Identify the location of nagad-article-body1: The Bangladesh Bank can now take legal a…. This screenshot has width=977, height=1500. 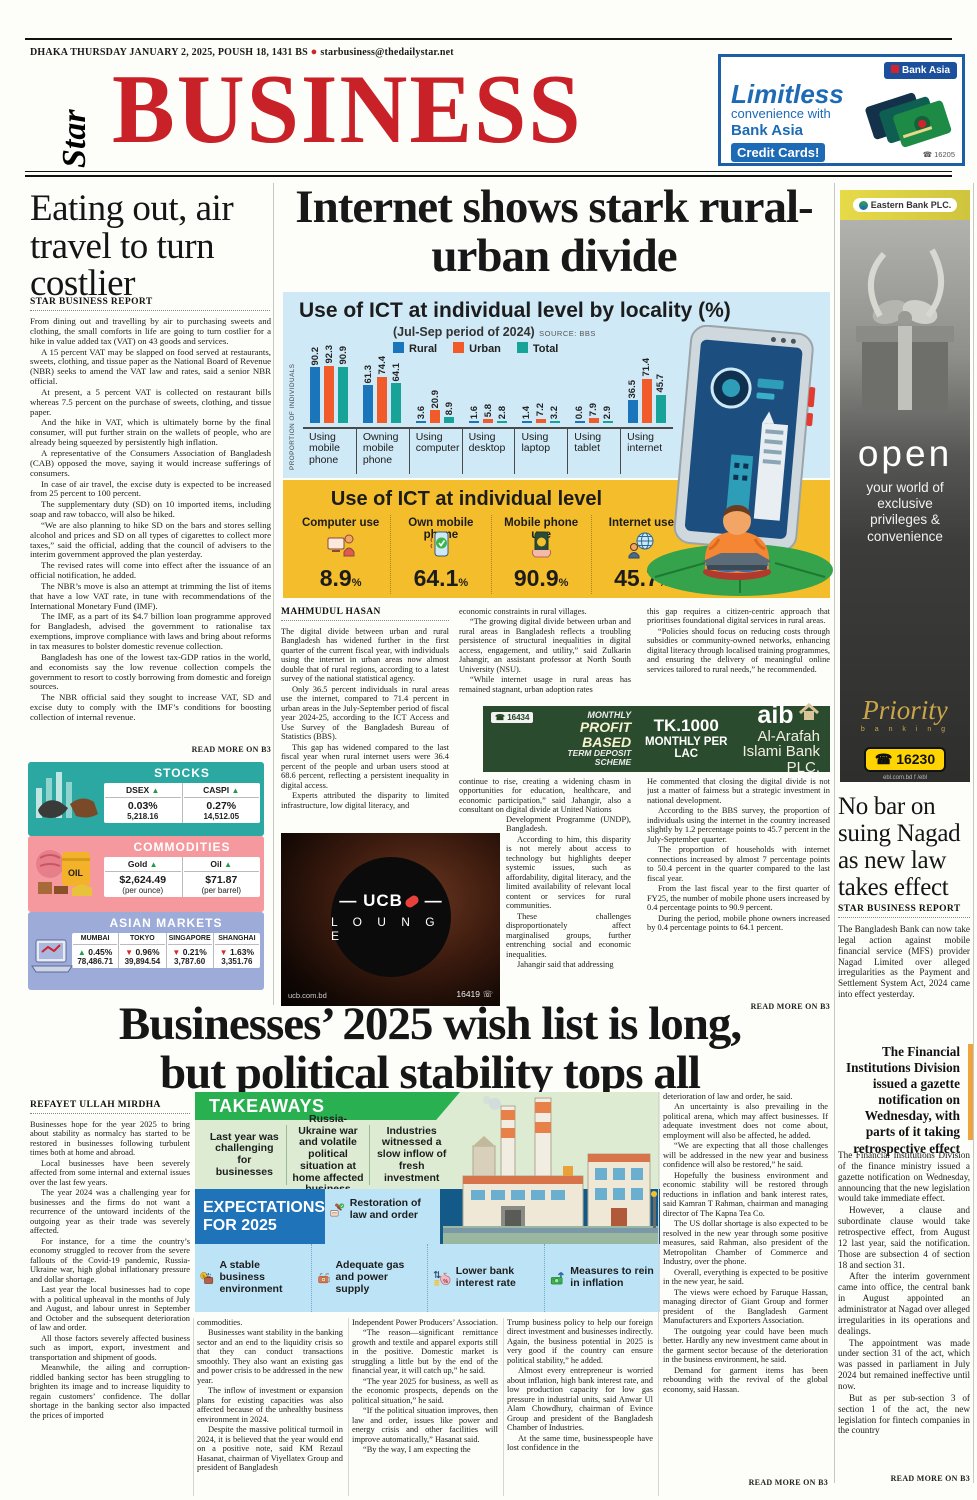
(904, 981).